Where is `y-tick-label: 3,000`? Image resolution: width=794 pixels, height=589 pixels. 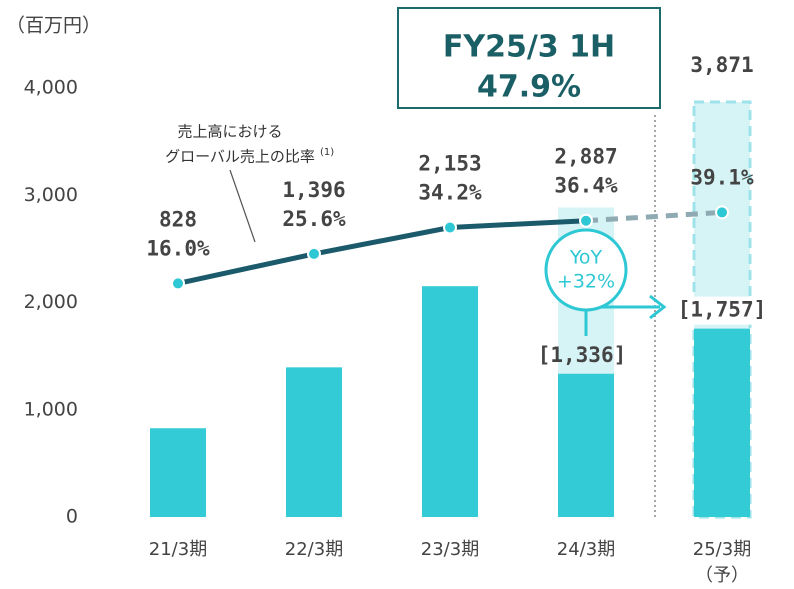
y-tick-label: 3,000 is located at coordinates (51, 195).